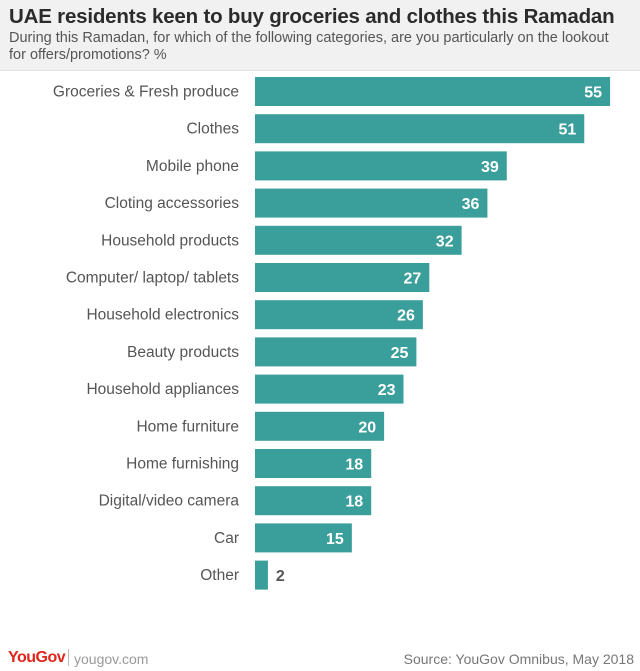 The height and width of the screenshot is (671, 640). What do you see at coordinates (162, 389) in the screenshot?
I see `category-label: Household appliances` at bounding box center [162, 389].